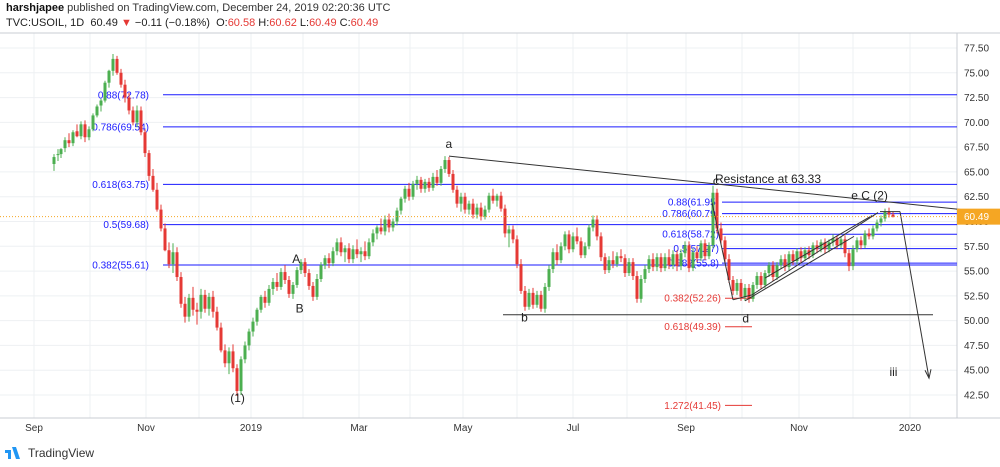  What do you see at coordinates (49, 453) in the screenshot?
I see `tradingview-logo: TradingView` at bounding box center [49, 453].